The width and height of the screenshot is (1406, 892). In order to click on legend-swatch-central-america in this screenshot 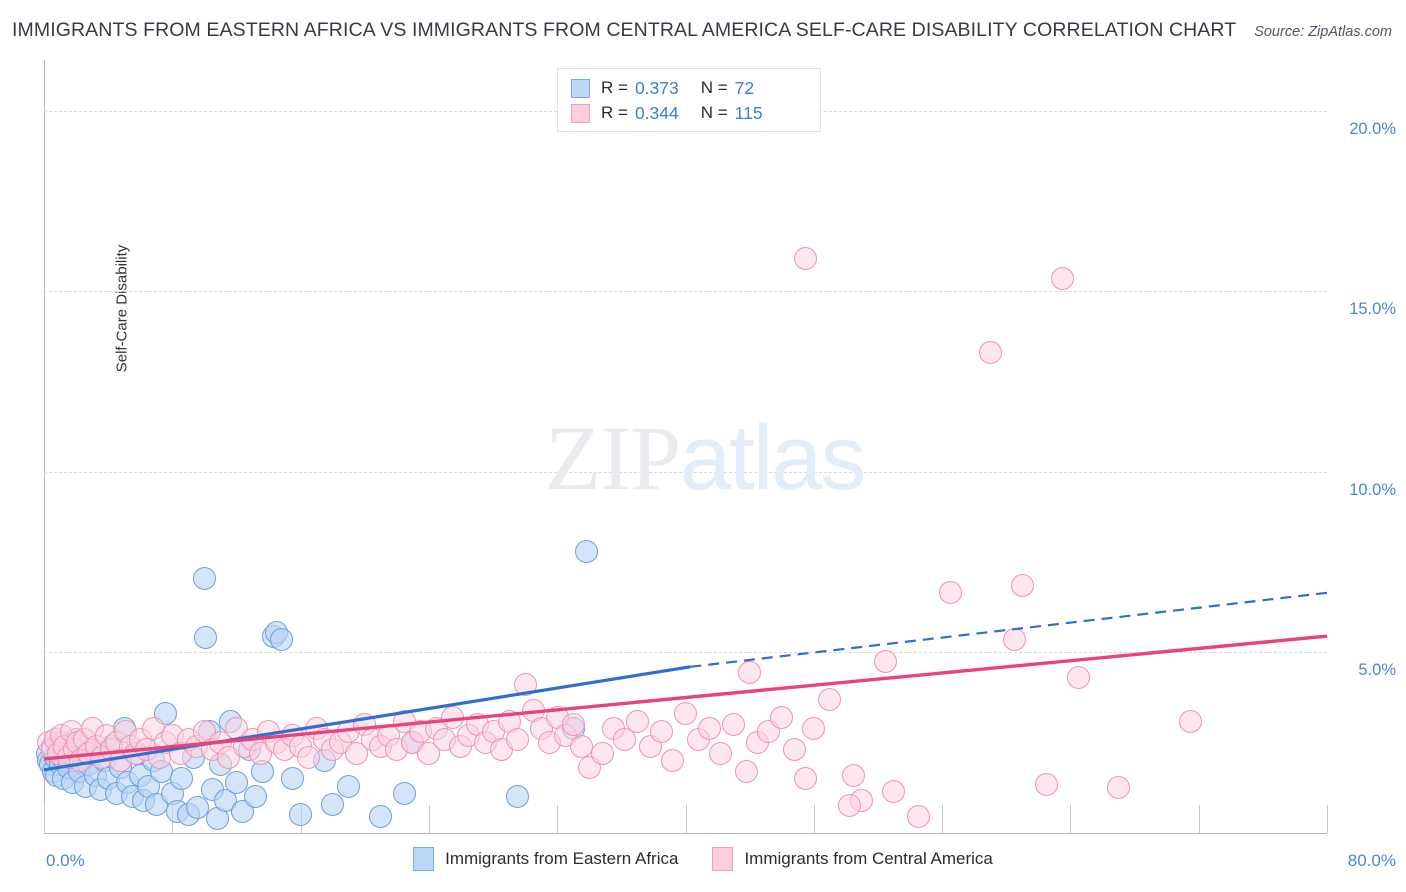, I will do `click(723, 859)`.